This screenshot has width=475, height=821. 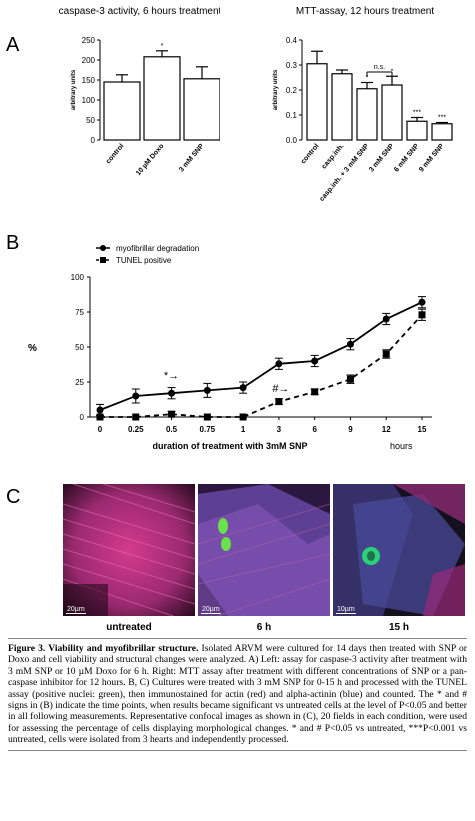 I want to click on confocal-image-untreated: 20µm, so click(x=129, y=550).